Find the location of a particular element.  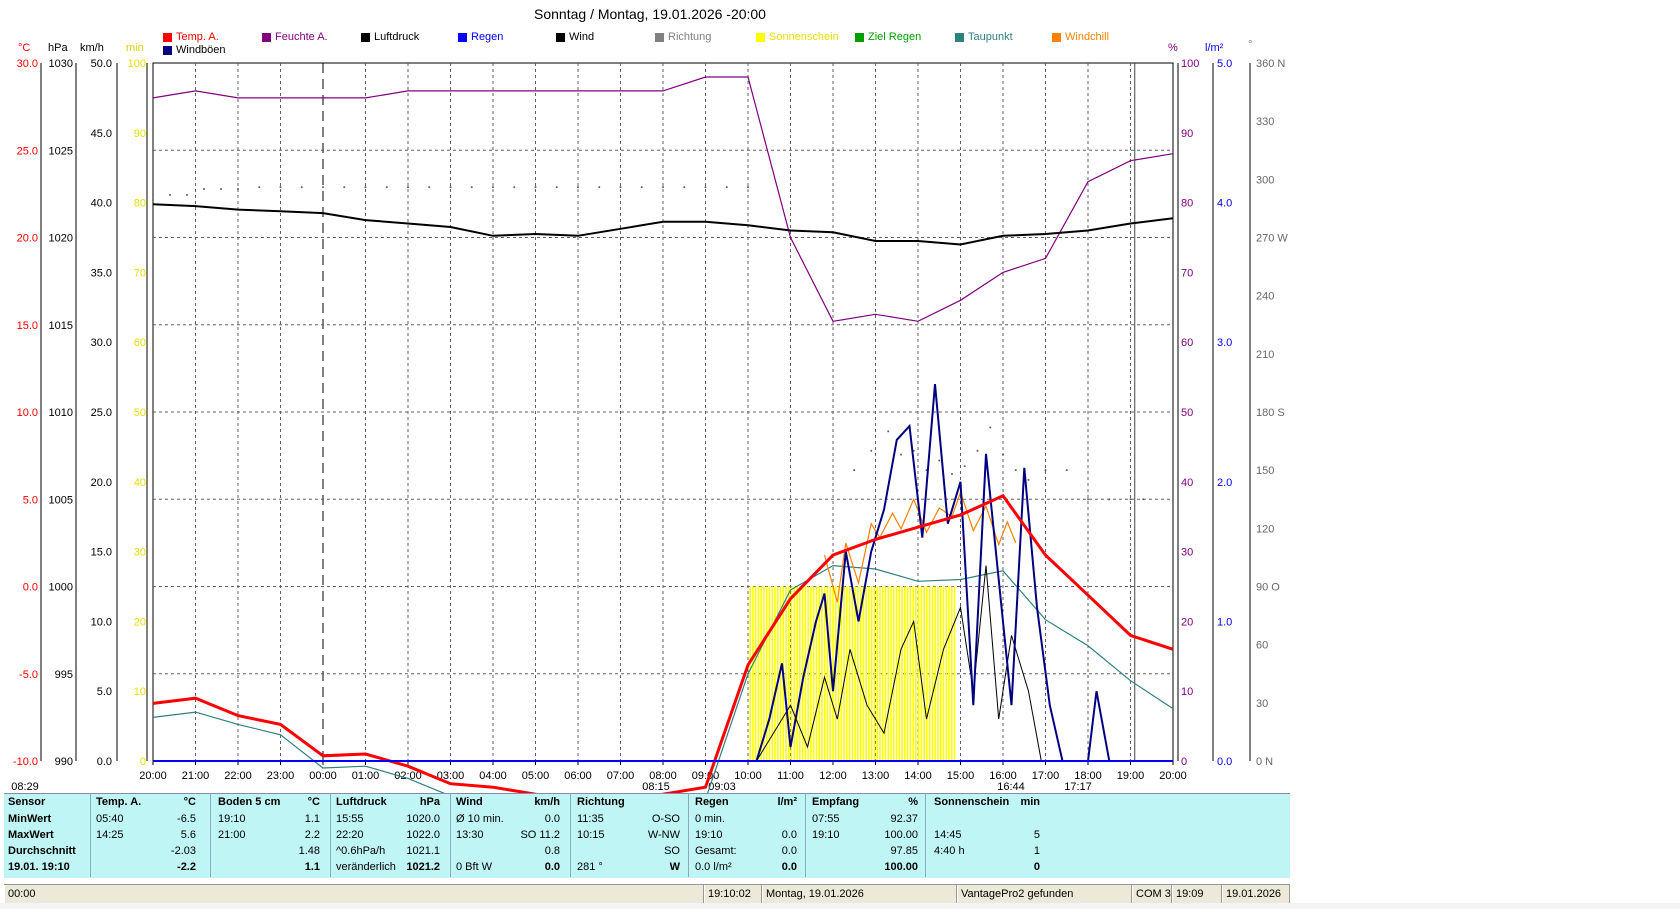

row-label: 19.01. 19:10 is located at coordinates (39, 867).